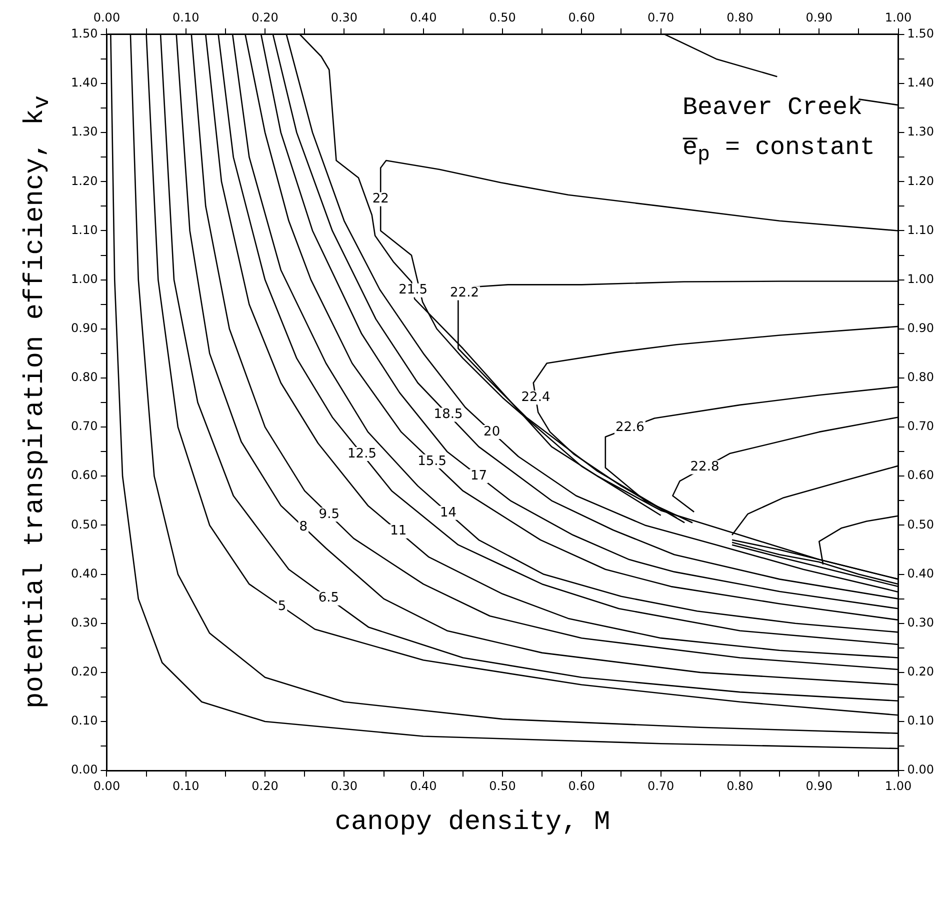 This screenshot has height=897, width=945. Describe the element at coordinates (920, 377) in the screenshot. I see `y2-tick-label: 0.80` at that location.